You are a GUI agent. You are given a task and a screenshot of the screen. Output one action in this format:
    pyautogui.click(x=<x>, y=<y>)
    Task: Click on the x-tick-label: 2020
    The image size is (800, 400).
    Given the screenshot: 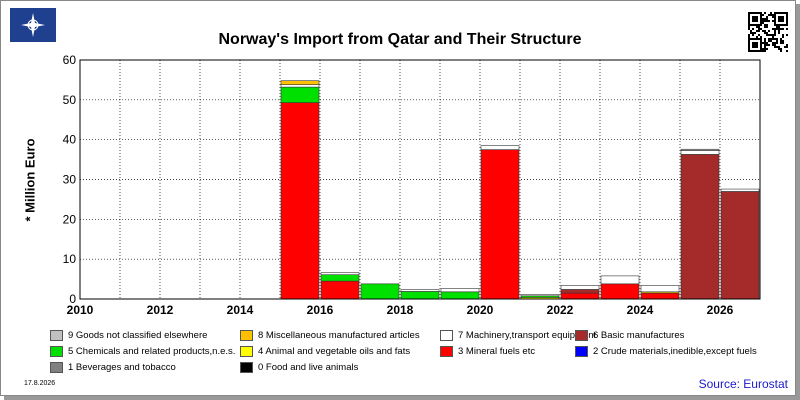 What is the action you would take?
    pyautogui.click(x=480, y=310)
    